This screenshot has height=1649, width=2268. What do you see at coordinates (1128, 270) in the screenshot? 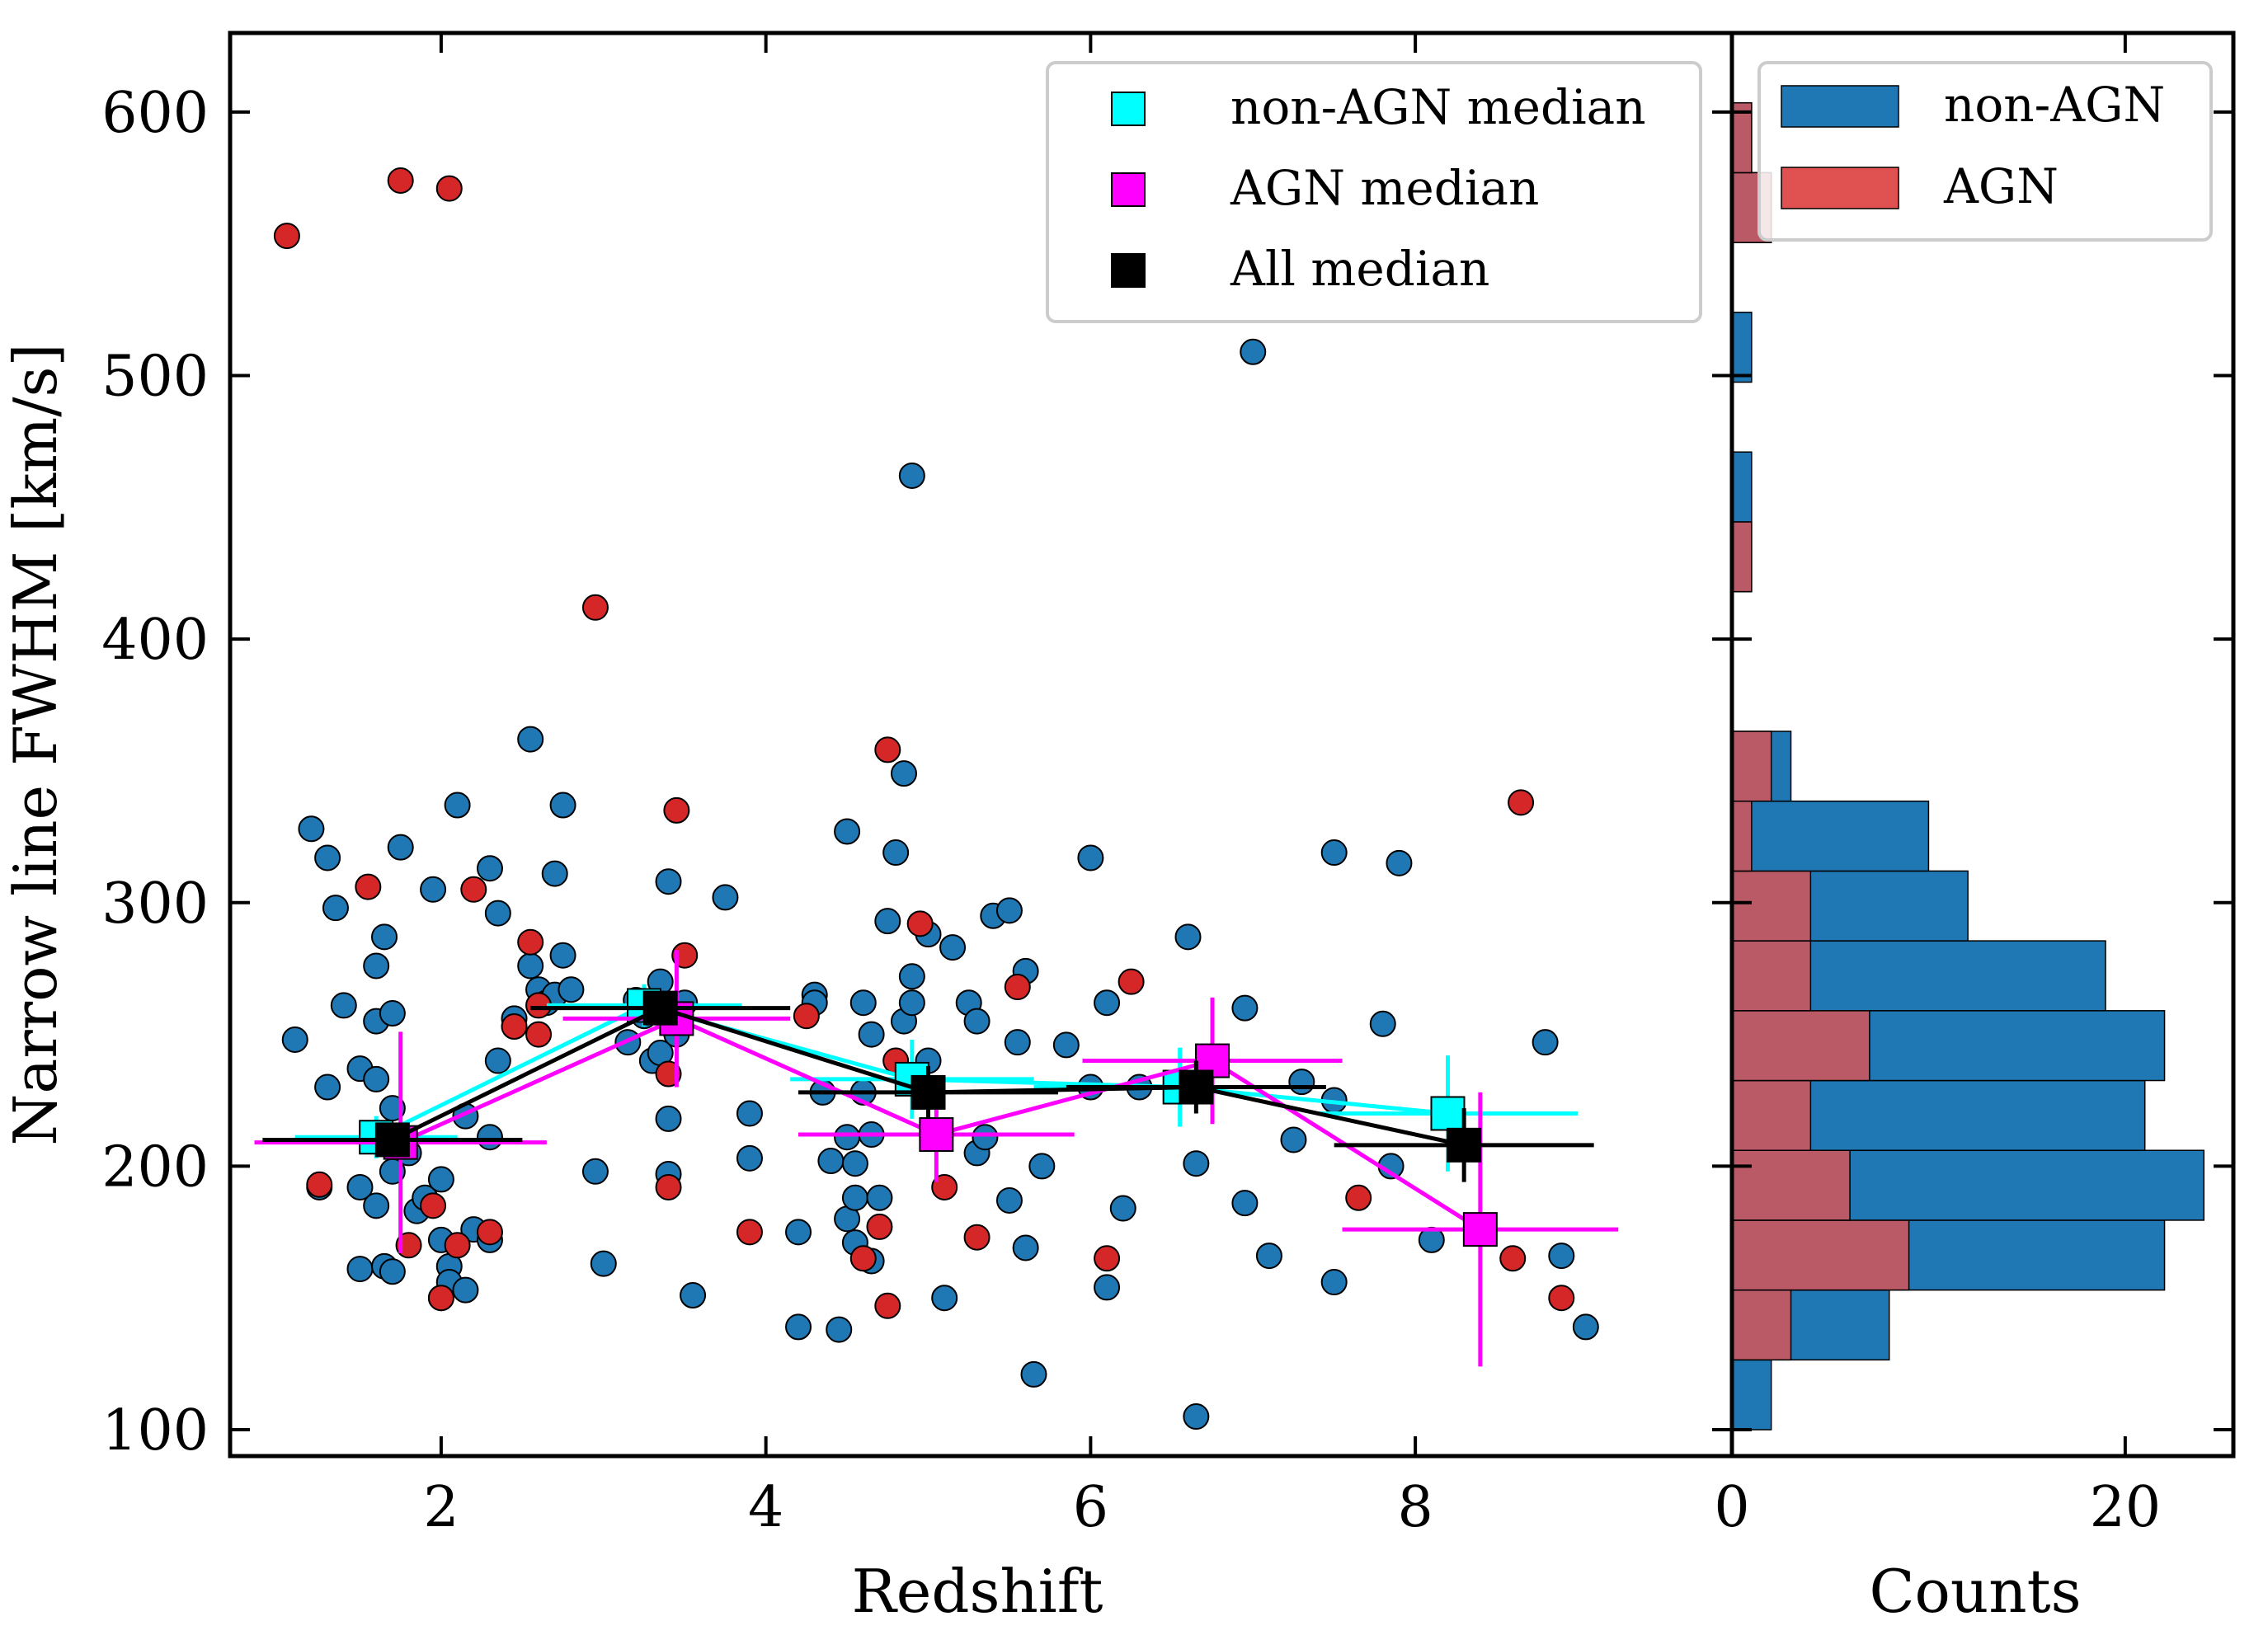
I see `legend-marker-all-median` at bounding box center [1128, 270].